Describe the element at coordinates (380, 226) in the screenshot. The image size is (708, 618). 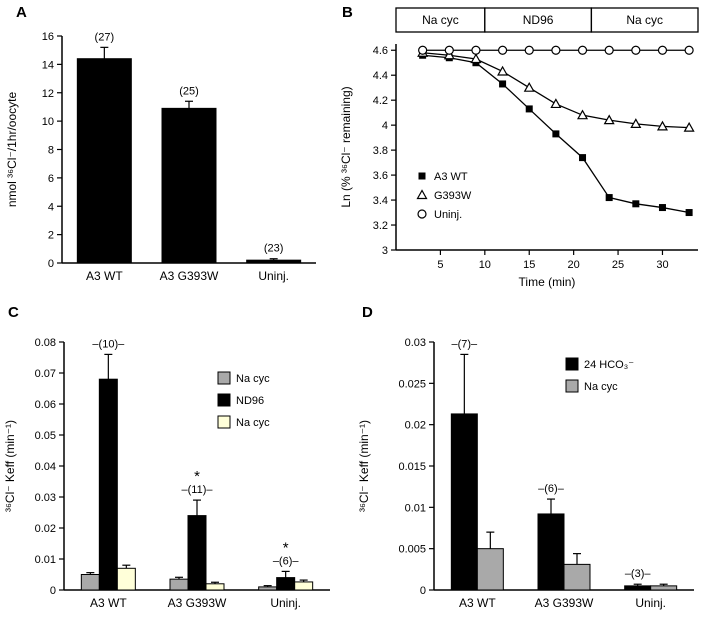
I see `svg-text: 3.2` at that location.